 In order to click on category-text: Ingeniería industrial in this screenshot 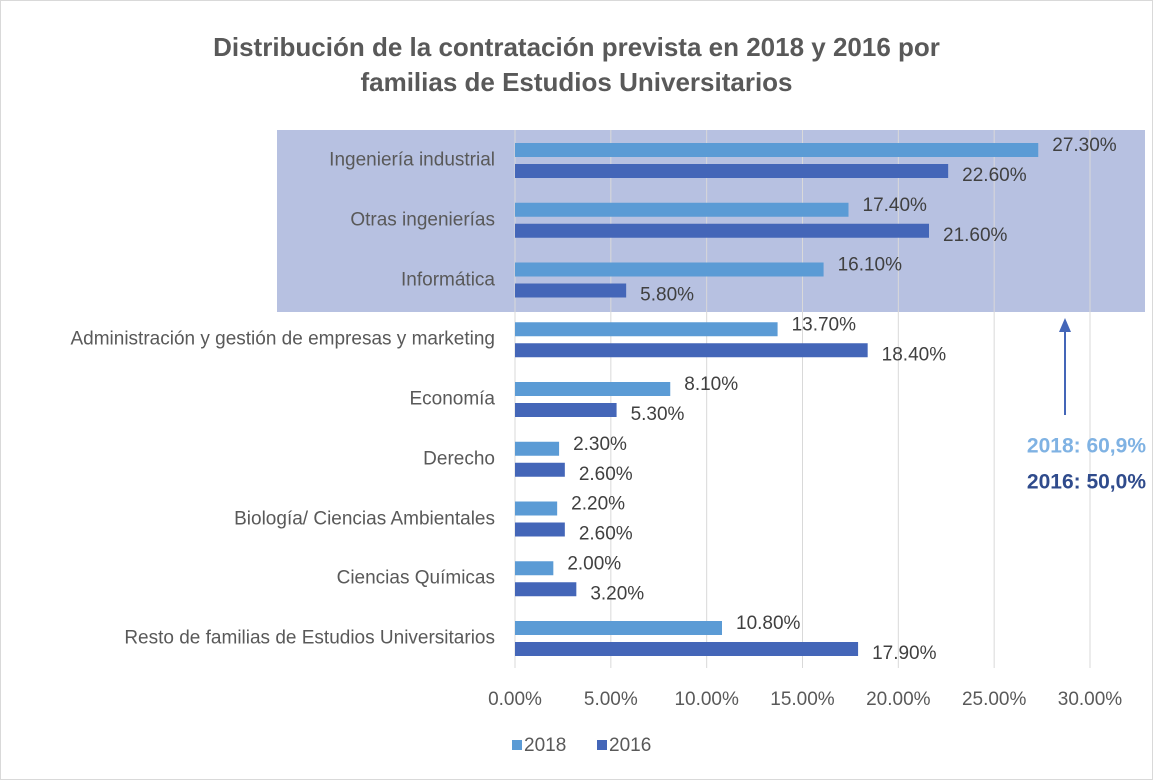, I will do `click(412, 160)`.